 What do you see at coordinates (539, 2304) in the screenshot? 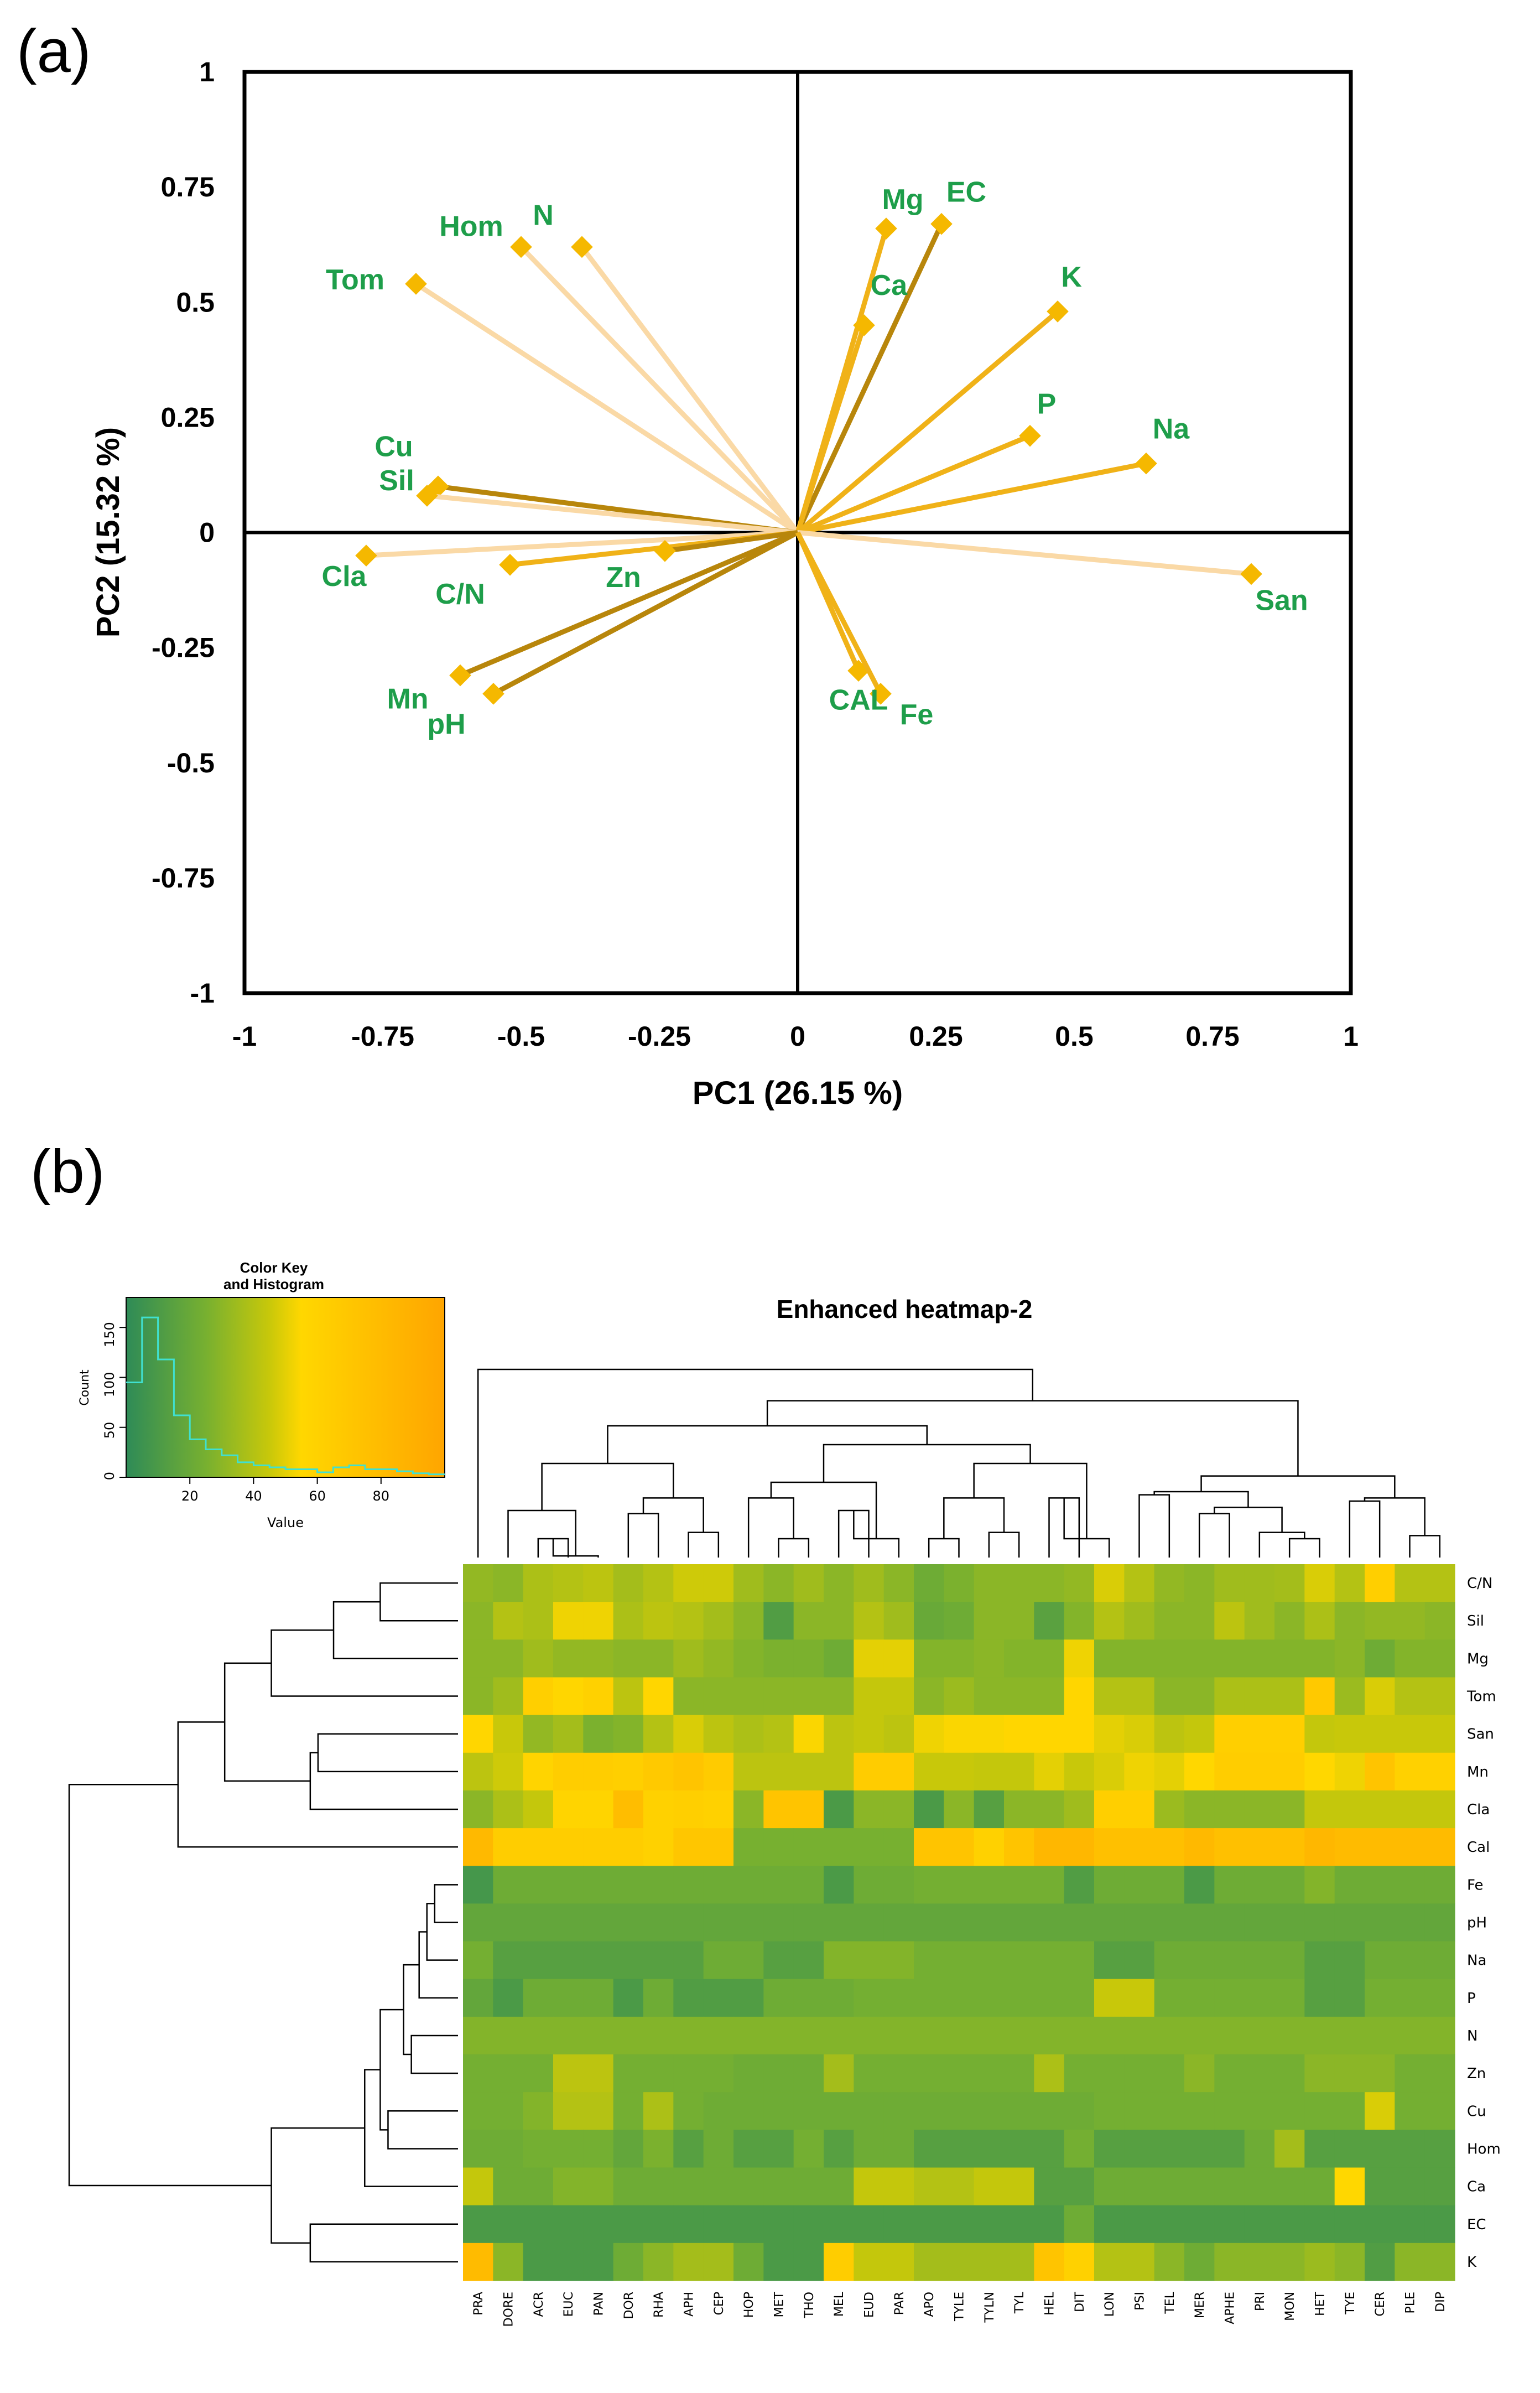
I see `column-label: ACR` at bounding box center [539, 2304].